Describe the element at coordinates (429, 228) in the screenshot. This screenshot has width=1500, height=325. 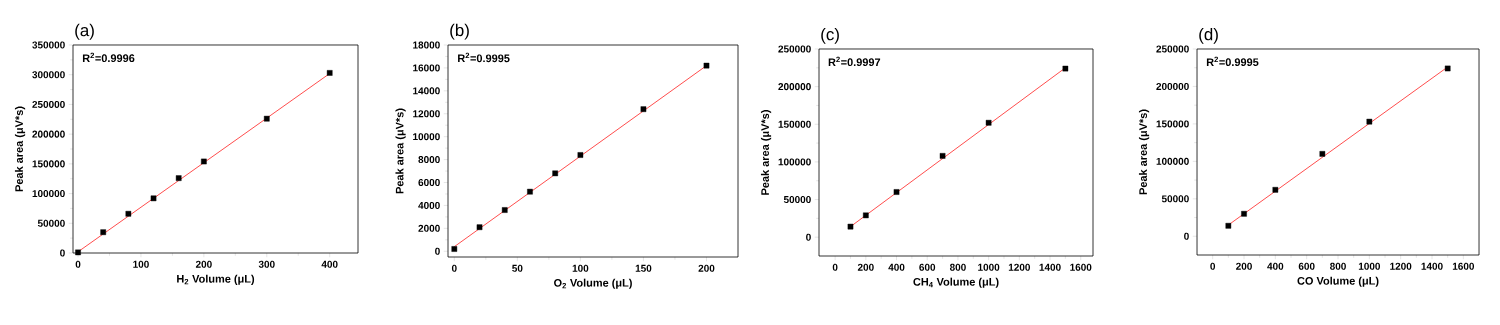
I see `y-tick-label: 2000` at that location.